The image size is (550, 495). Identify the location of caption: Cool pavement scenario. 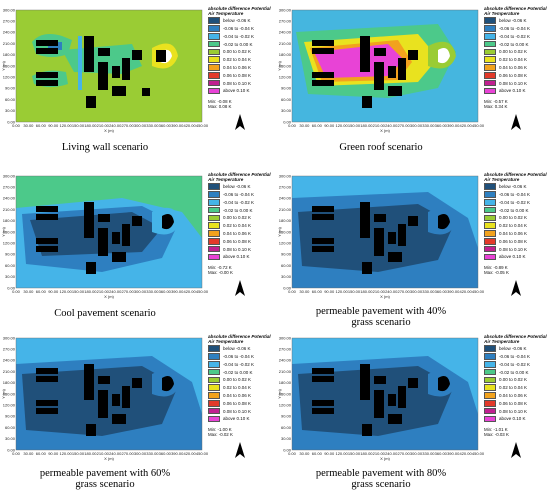
(105, 313).